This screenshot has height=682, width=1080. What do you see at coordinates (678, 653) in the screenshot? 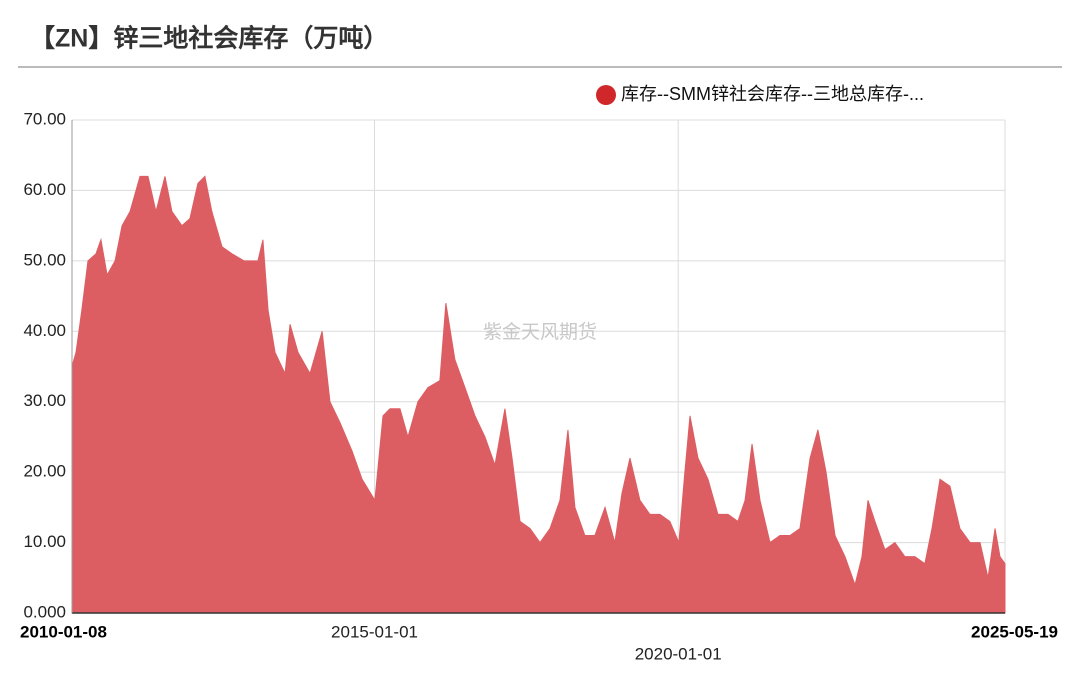
I see `x-tick-label: 2020-01-01` at bounding box center [678, 653].